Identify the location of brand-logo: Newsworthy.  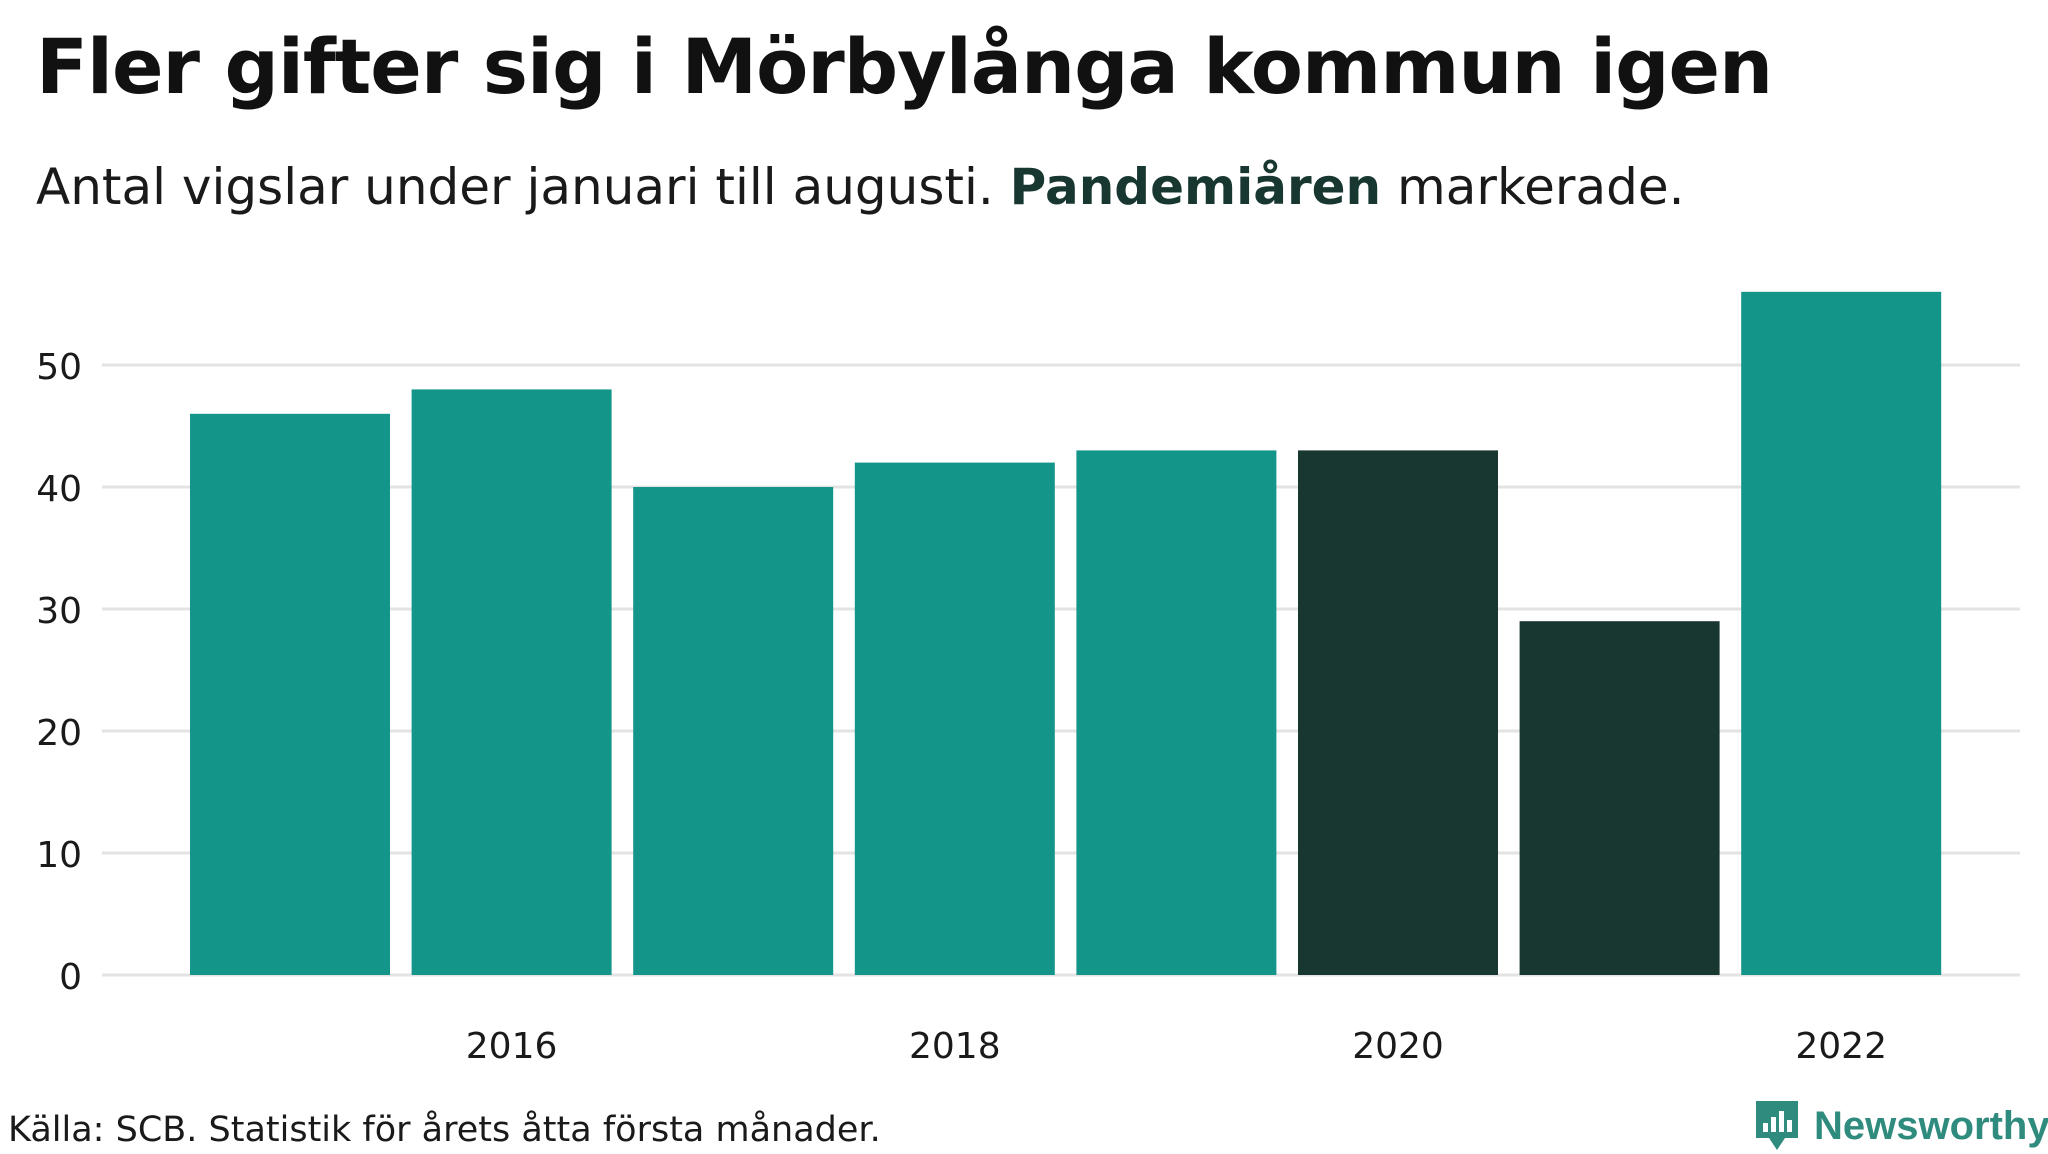
(1900, 1126).